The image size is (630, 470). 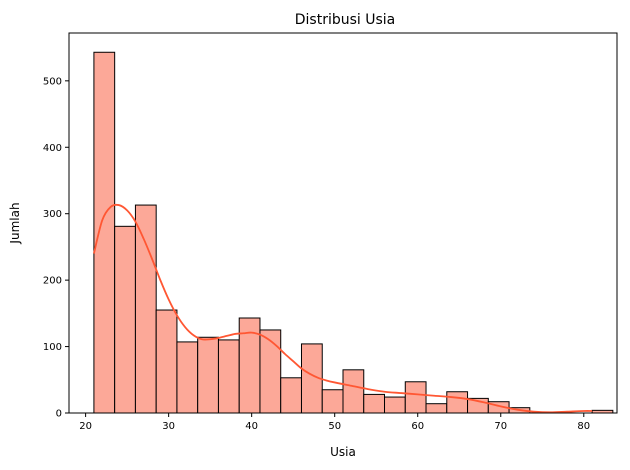 What do you see at coordinates (59, 414) in the screenshot?
I see `y-tick-label: 0` at bounding box center [59, 414].